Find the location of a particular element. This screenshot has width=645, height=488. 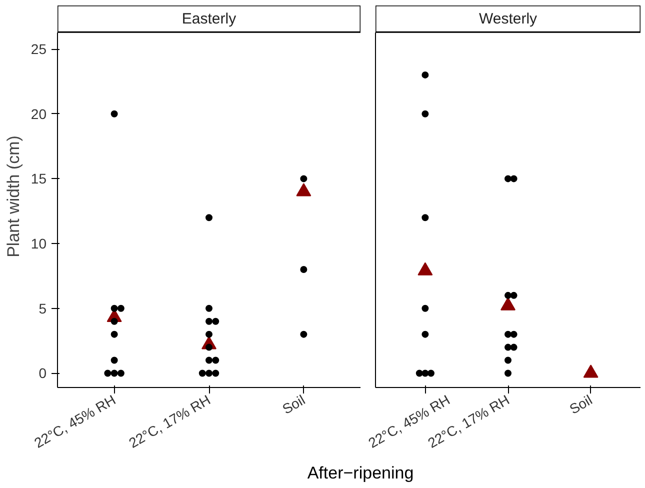

x-axis-title: After−ripening is located at coordinates (360, 473).